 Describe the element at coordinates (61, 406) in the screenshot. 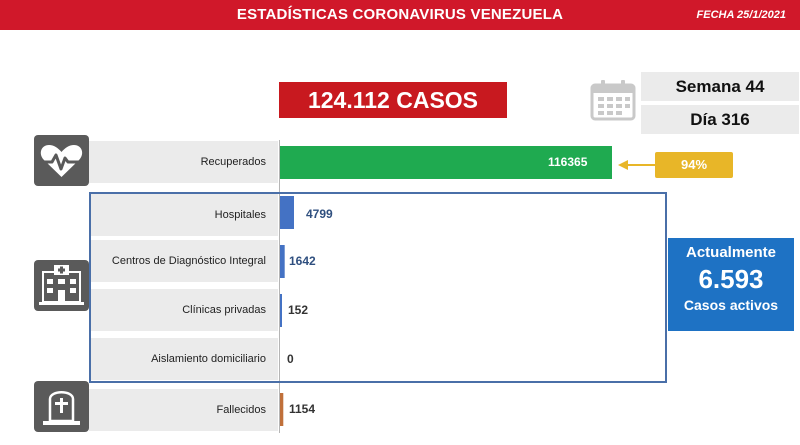

I see `tombstone-icon` at that location.